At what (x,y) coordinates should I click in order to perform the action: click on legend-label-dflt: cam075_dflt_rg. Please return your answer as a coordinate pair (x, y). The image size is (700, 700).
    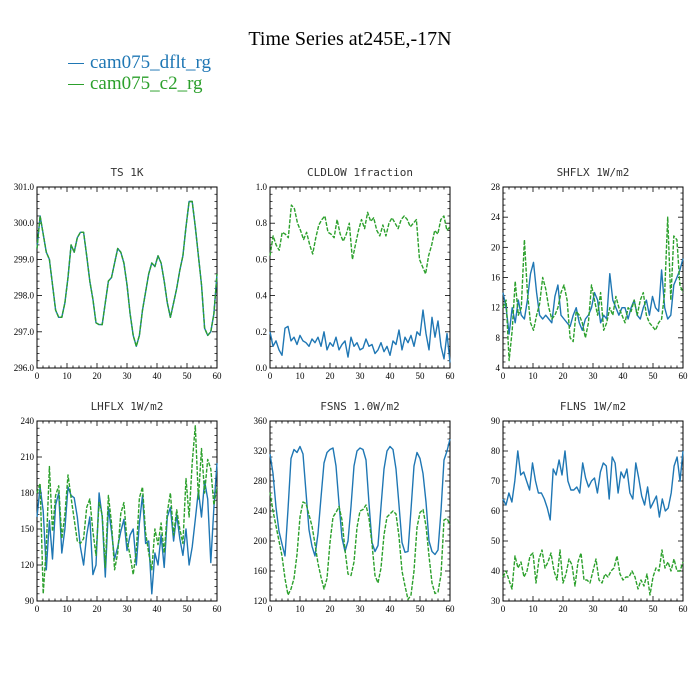
    Looking at the image, I should click on (151, 62).